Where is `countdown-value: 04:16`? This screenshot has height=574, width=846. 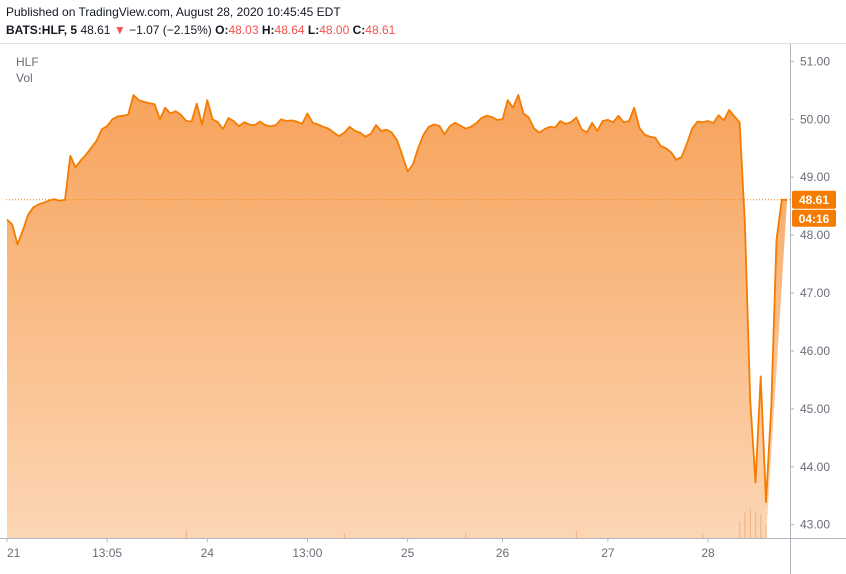
countdown-value: 04:16 is located at coordinates (814, 219).